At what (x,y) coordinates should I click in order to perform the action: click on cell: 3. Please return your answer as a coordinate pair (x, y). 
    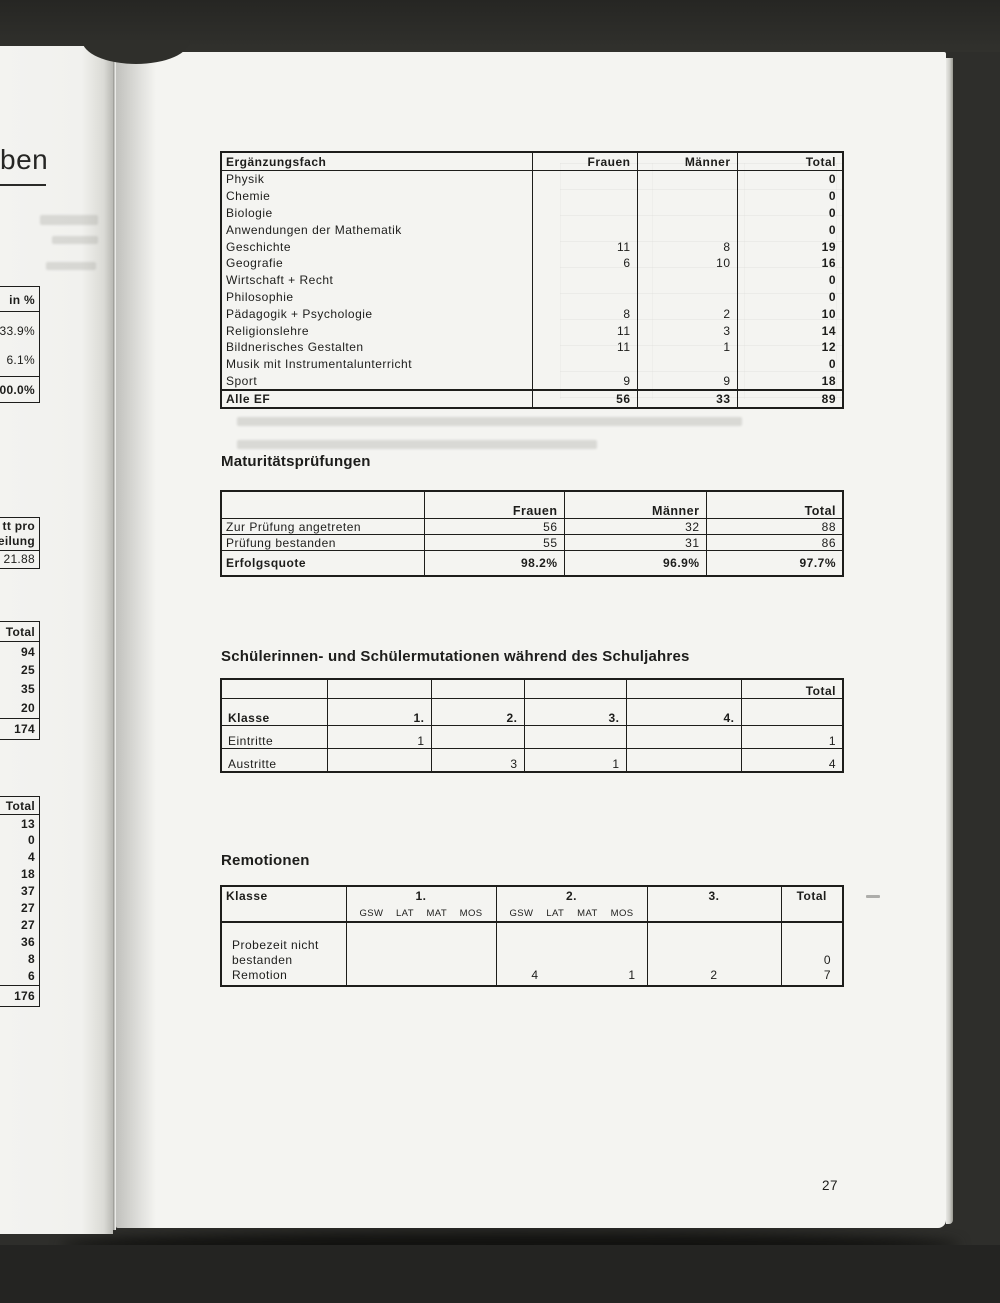
    Looking at the image, I should click on (477, 760).